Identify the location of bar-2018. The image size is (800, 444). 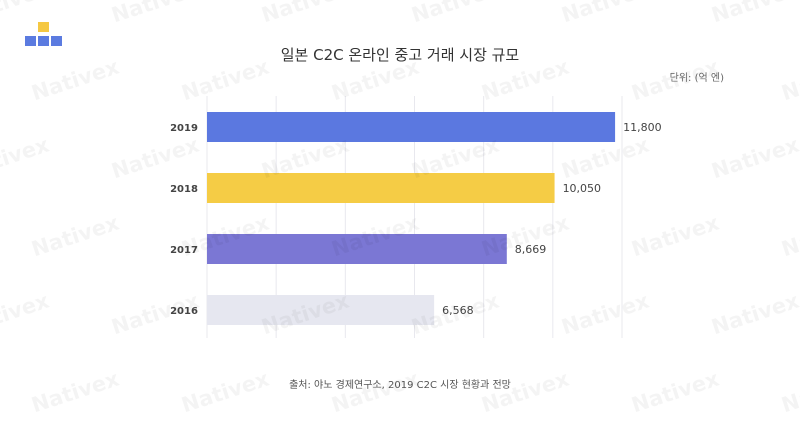
(381, 188).